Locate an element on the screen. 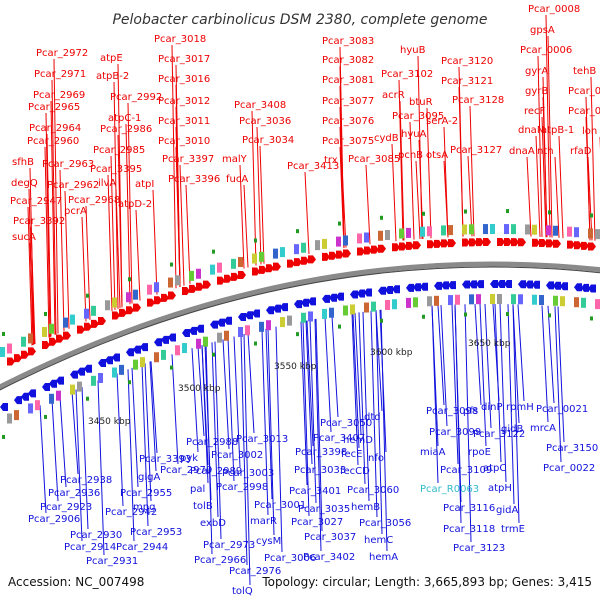 Image resolution: width=600 pixels, height=600 pixels. gene-label-gidb: gidB is located at coordinates (512, 429).